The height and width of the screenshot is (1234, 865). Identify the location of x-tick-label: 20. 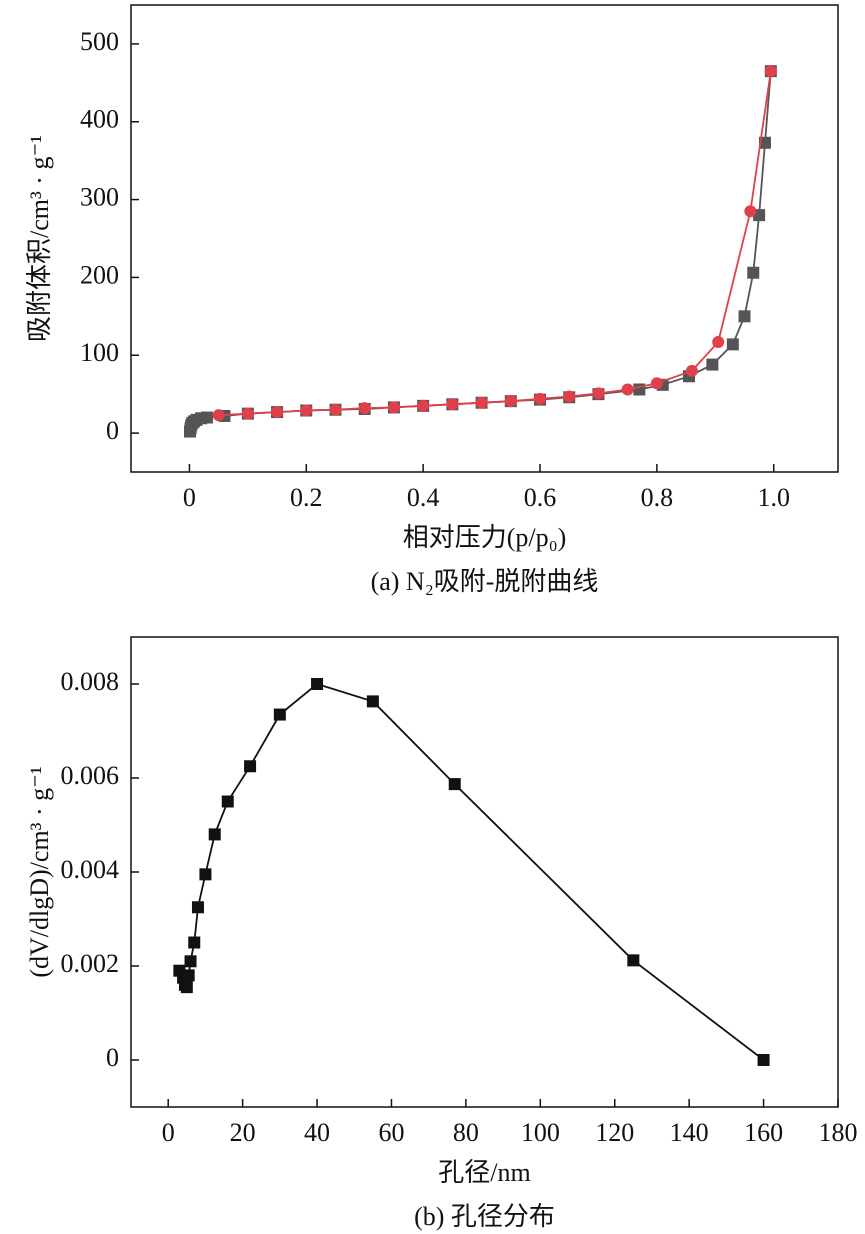
(243, 1132).